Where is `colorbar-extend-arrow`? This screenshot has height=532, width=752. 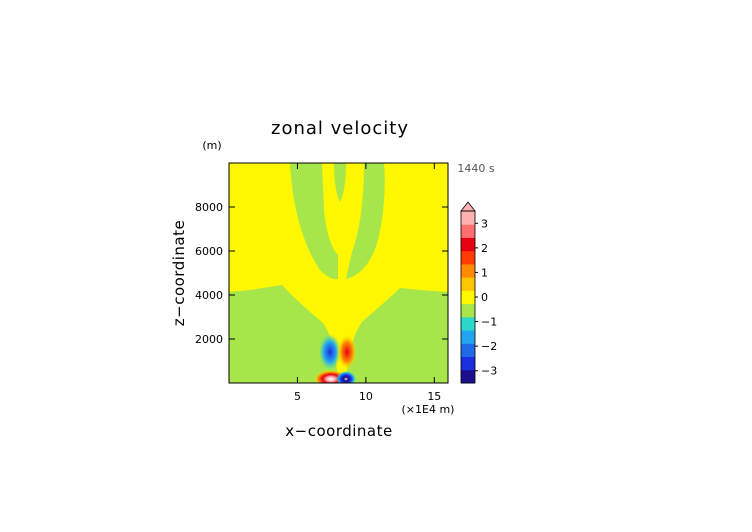 colorbar-extend-arrow is located at coordinates (468, 206).